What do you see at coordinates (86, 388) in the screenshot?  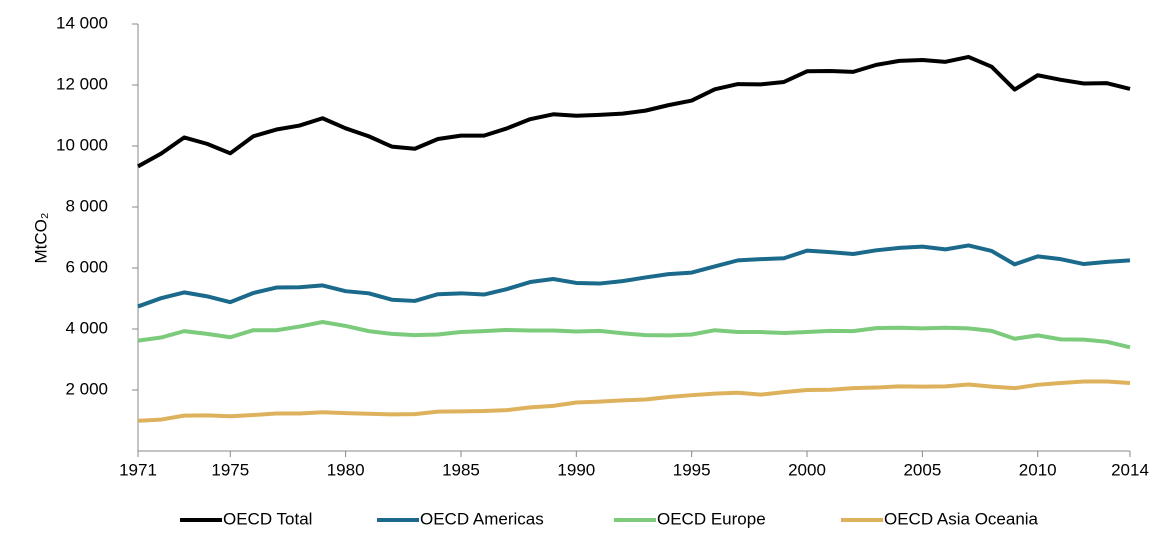 I see `y-tick-label: 2 000` at bounding box center [86, 388].